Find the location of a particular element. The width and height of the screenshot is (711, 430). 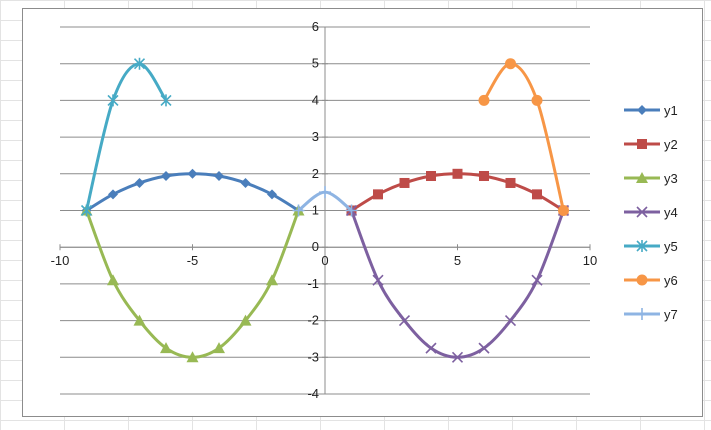

legend-marker-y1 is located at coordinates (642, 110).